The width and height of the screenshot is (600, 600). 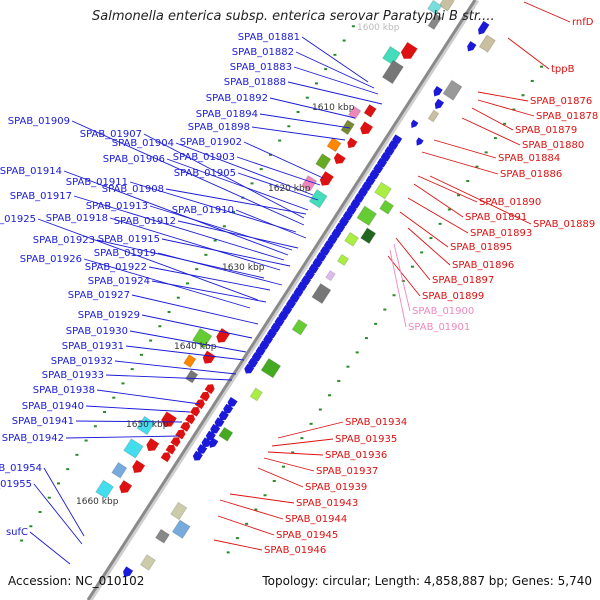 I want to click on gene-label: SPAB_01879, so click(x=546, y=130).